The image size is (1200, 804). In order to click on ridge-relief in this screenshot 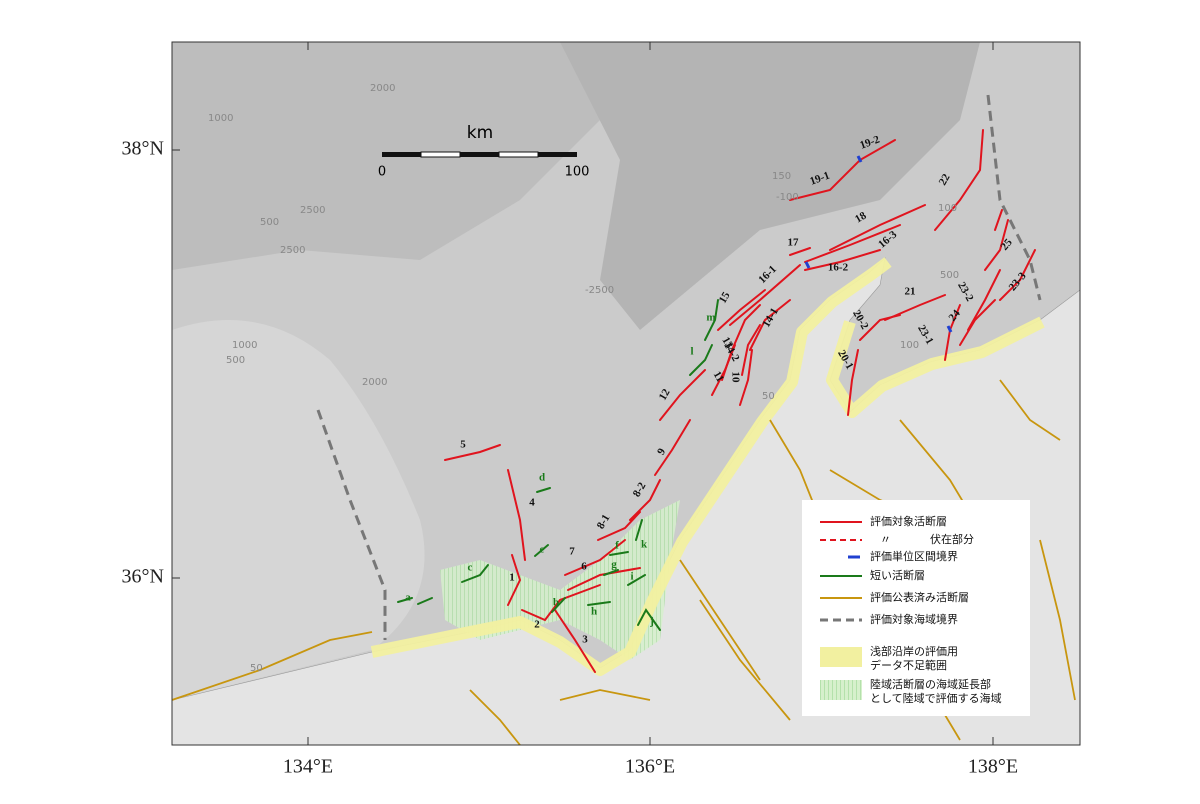, I will do `click(770, 186)`.